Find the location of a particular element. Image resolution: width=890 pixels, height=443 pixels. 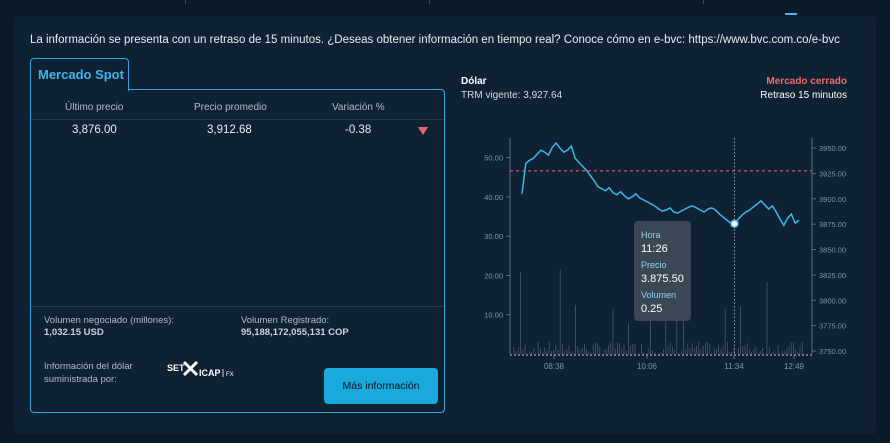

x-tick-label: 08:38 is located at coordinates (554, 366).